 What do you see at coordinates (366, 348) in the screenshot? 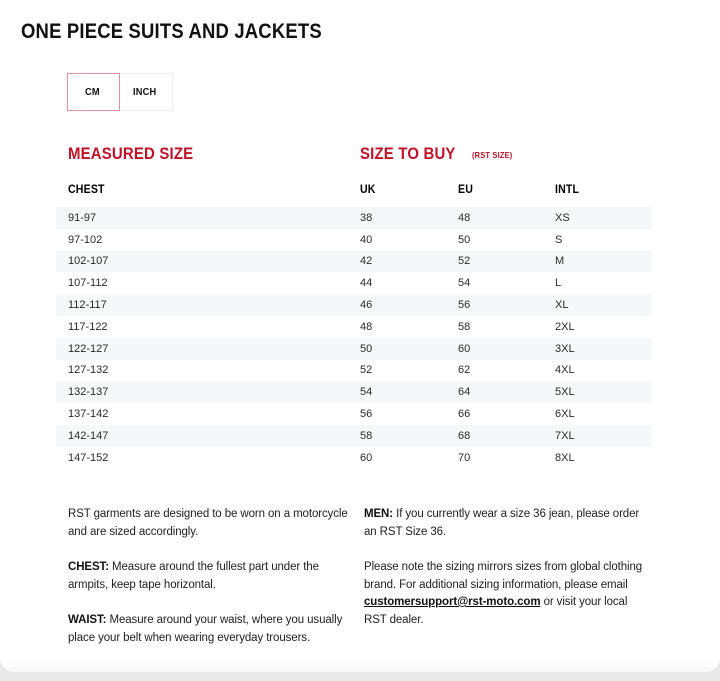
I see `cell-uk: 50` at bounding box center [366, 348].